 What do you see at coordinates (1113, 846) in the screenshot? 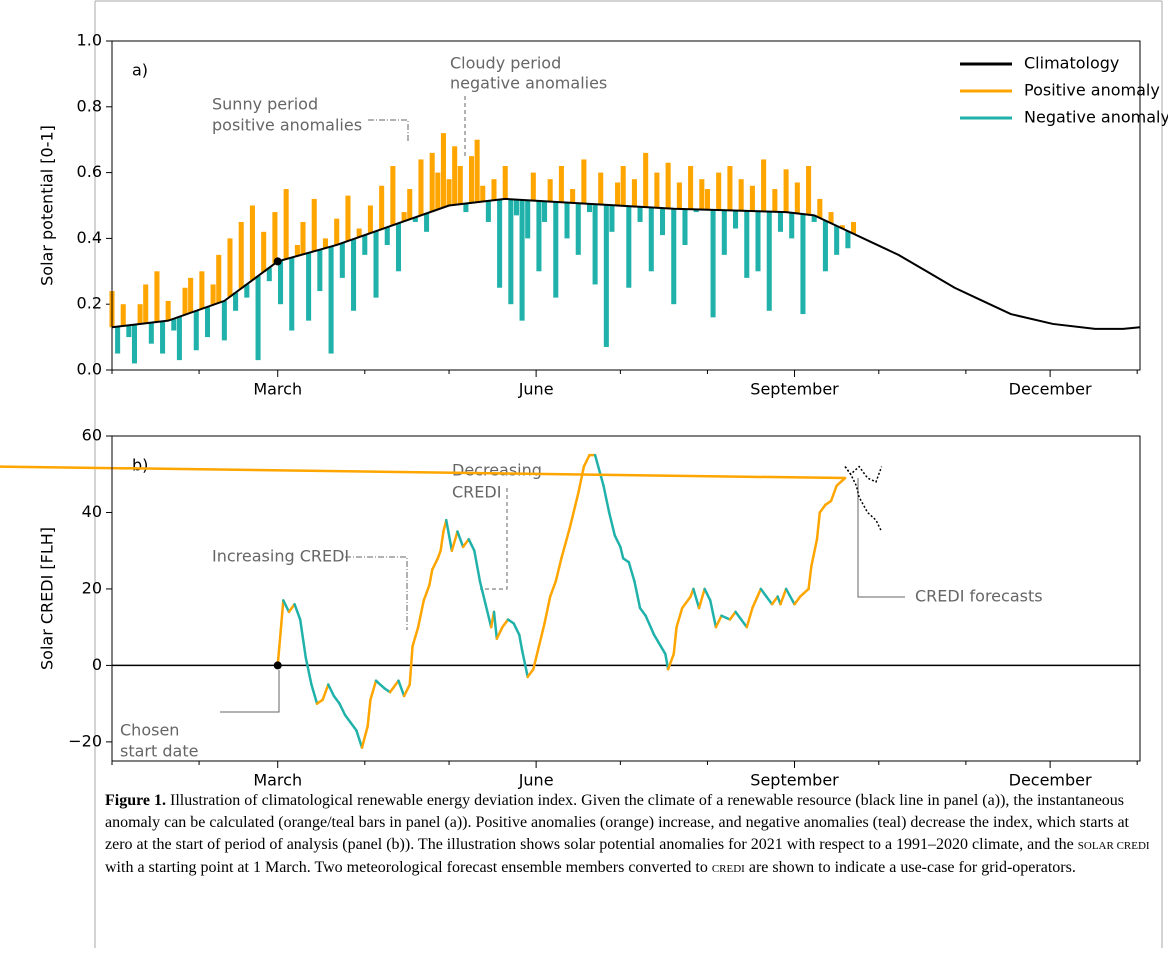
I see `caption-text: SOLAR CREDI` at bounding box center [1113, 846].